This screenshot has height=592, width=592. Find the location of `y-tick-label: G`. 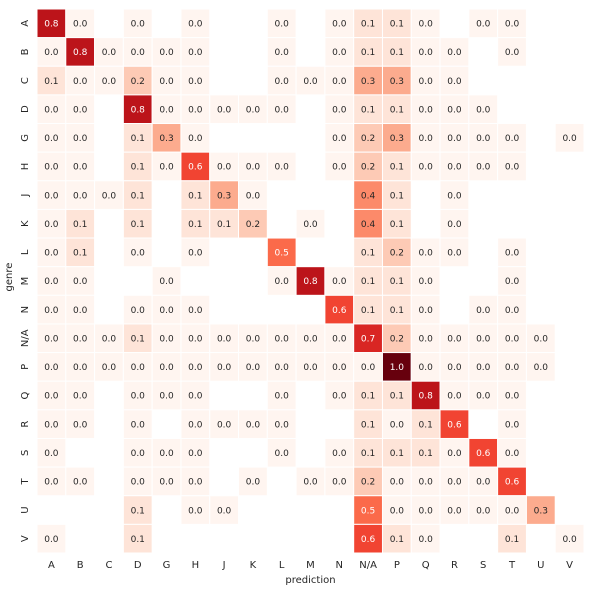

y-tick-label: G is located at coordinates (25, 138).